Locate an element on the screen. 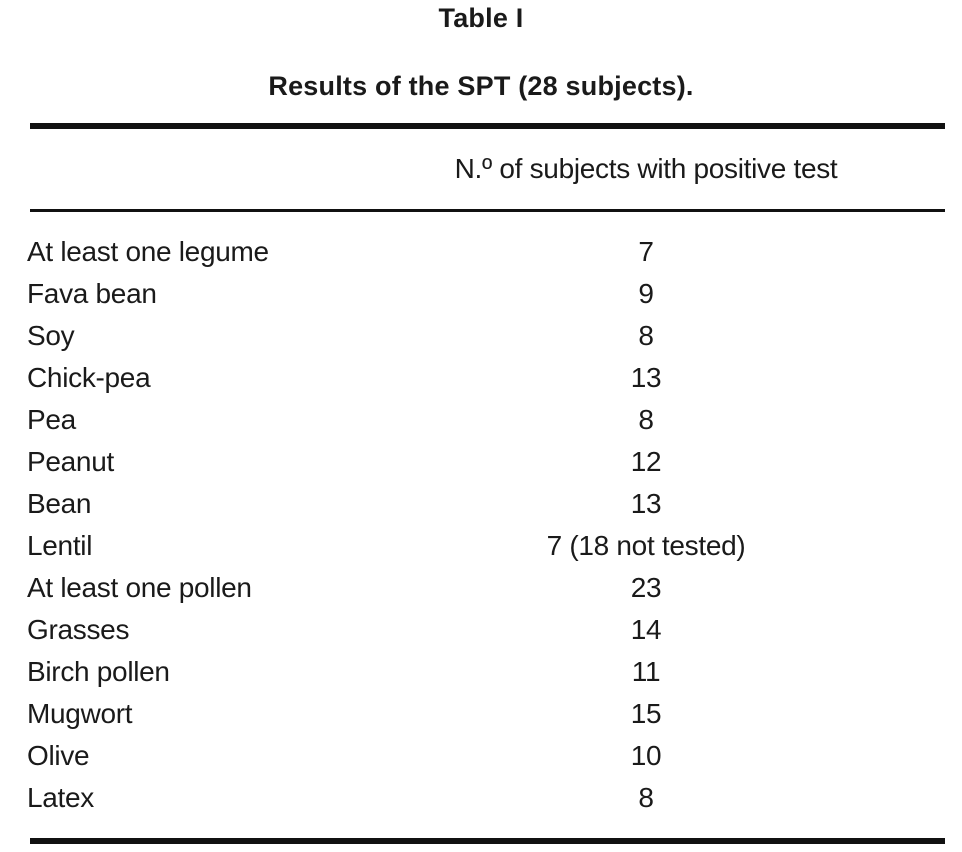 This screenshot has width=962, height=852. row-label: At least one legume is located at coordinates (148, 251).